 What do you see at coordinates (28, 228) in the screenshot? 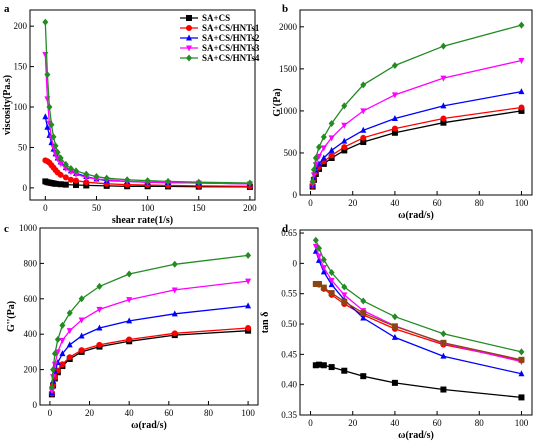
I see `y-tick-label: 1000` at bounding box center [28, 228].